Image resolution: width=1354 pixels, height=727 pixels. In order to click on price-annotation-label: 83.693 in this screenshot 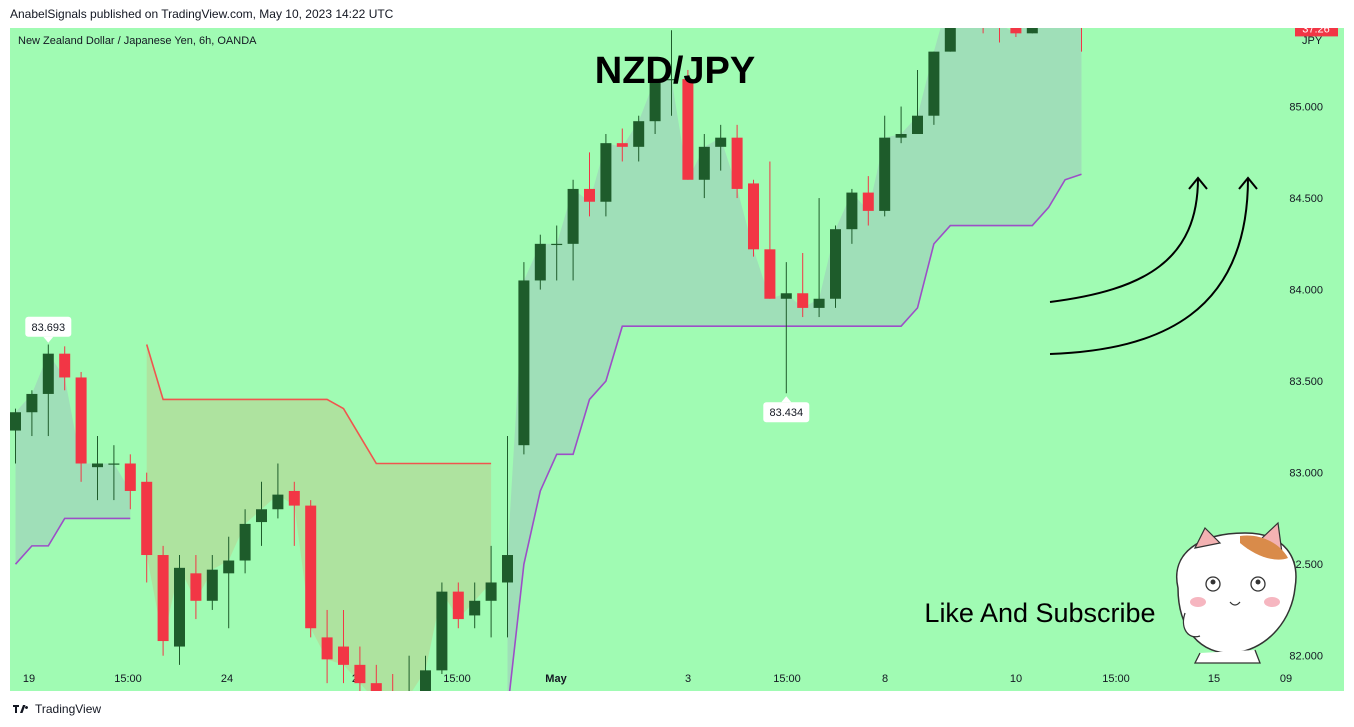, I will do `click(48, 328)`.